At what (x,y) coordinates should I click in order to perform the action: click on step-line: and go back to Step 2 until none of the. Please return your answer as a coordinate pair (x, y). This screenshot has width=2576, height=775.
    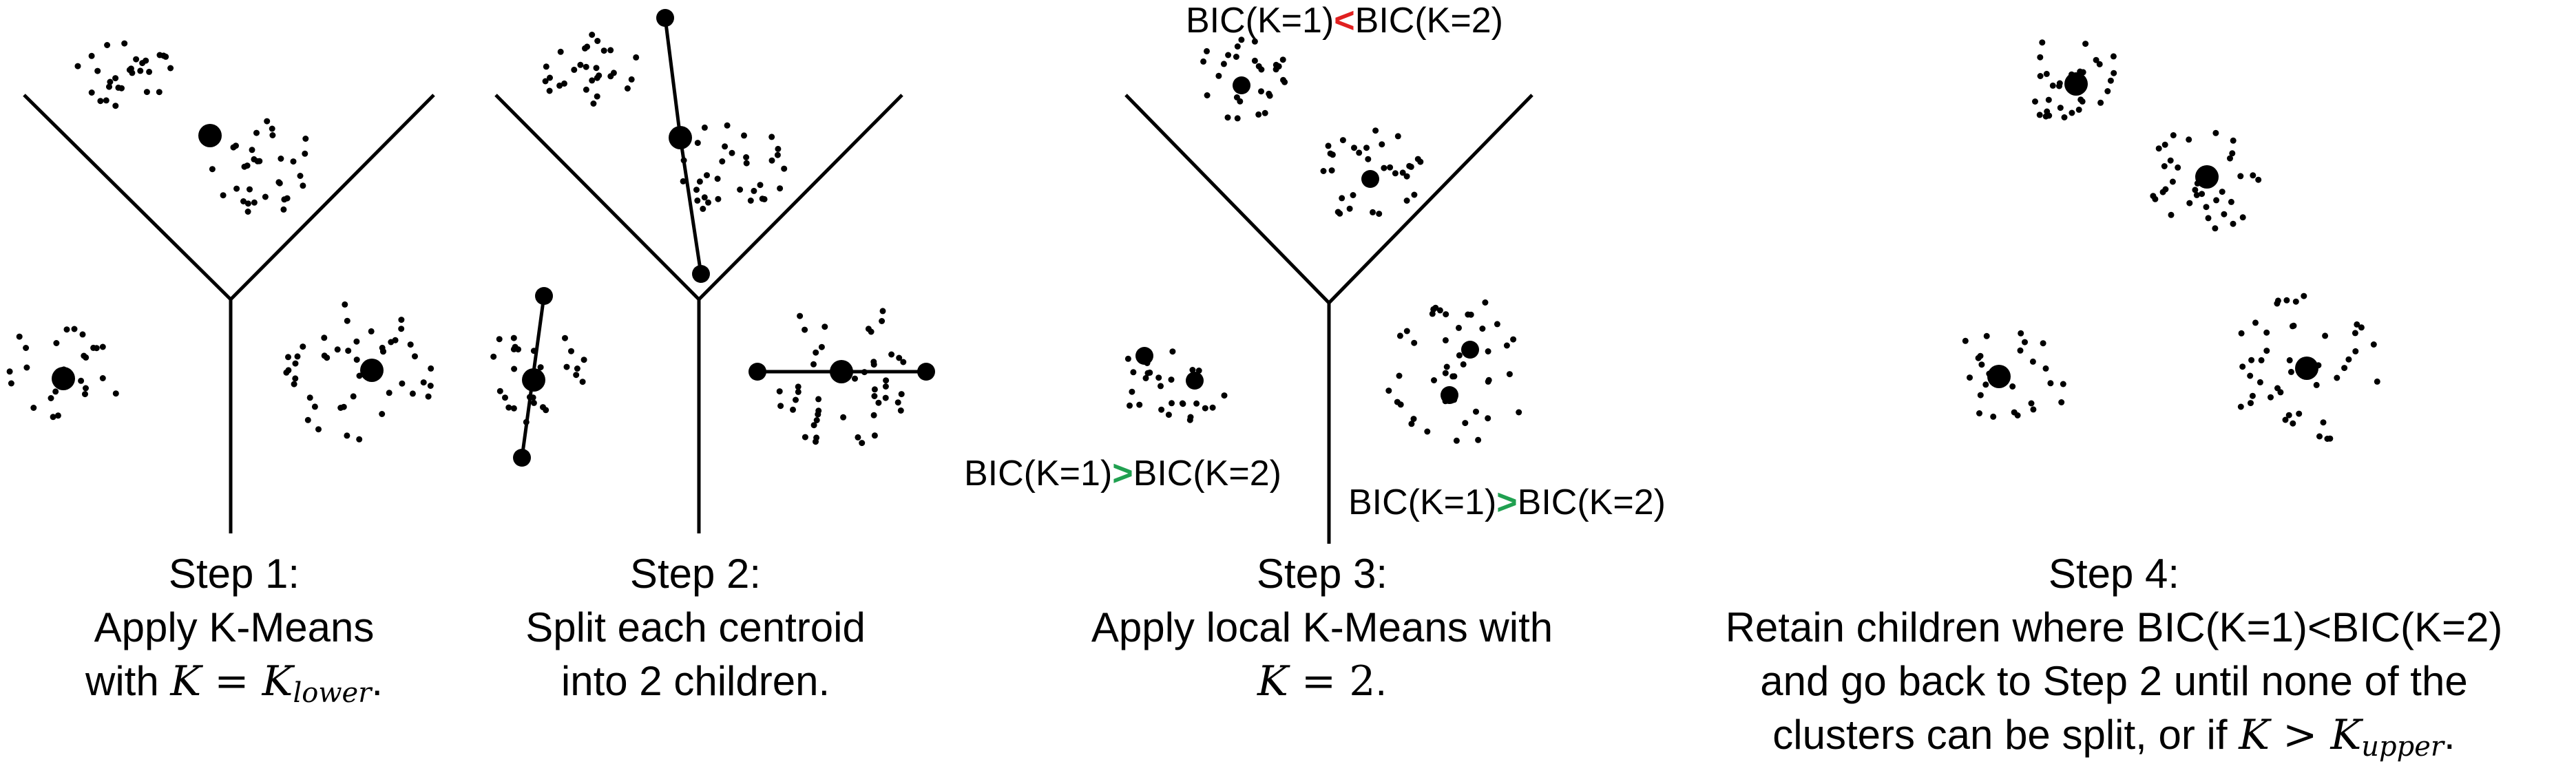
    Looking at the image, I should click on (2114, 681).